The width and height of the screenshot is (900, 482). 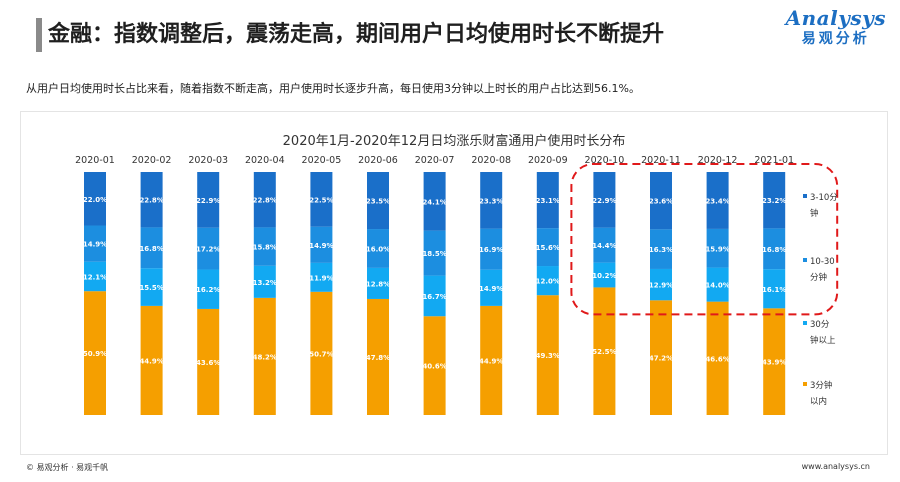 I want to click on x-tick-label: 2020-12, so click(x=718, y=160).